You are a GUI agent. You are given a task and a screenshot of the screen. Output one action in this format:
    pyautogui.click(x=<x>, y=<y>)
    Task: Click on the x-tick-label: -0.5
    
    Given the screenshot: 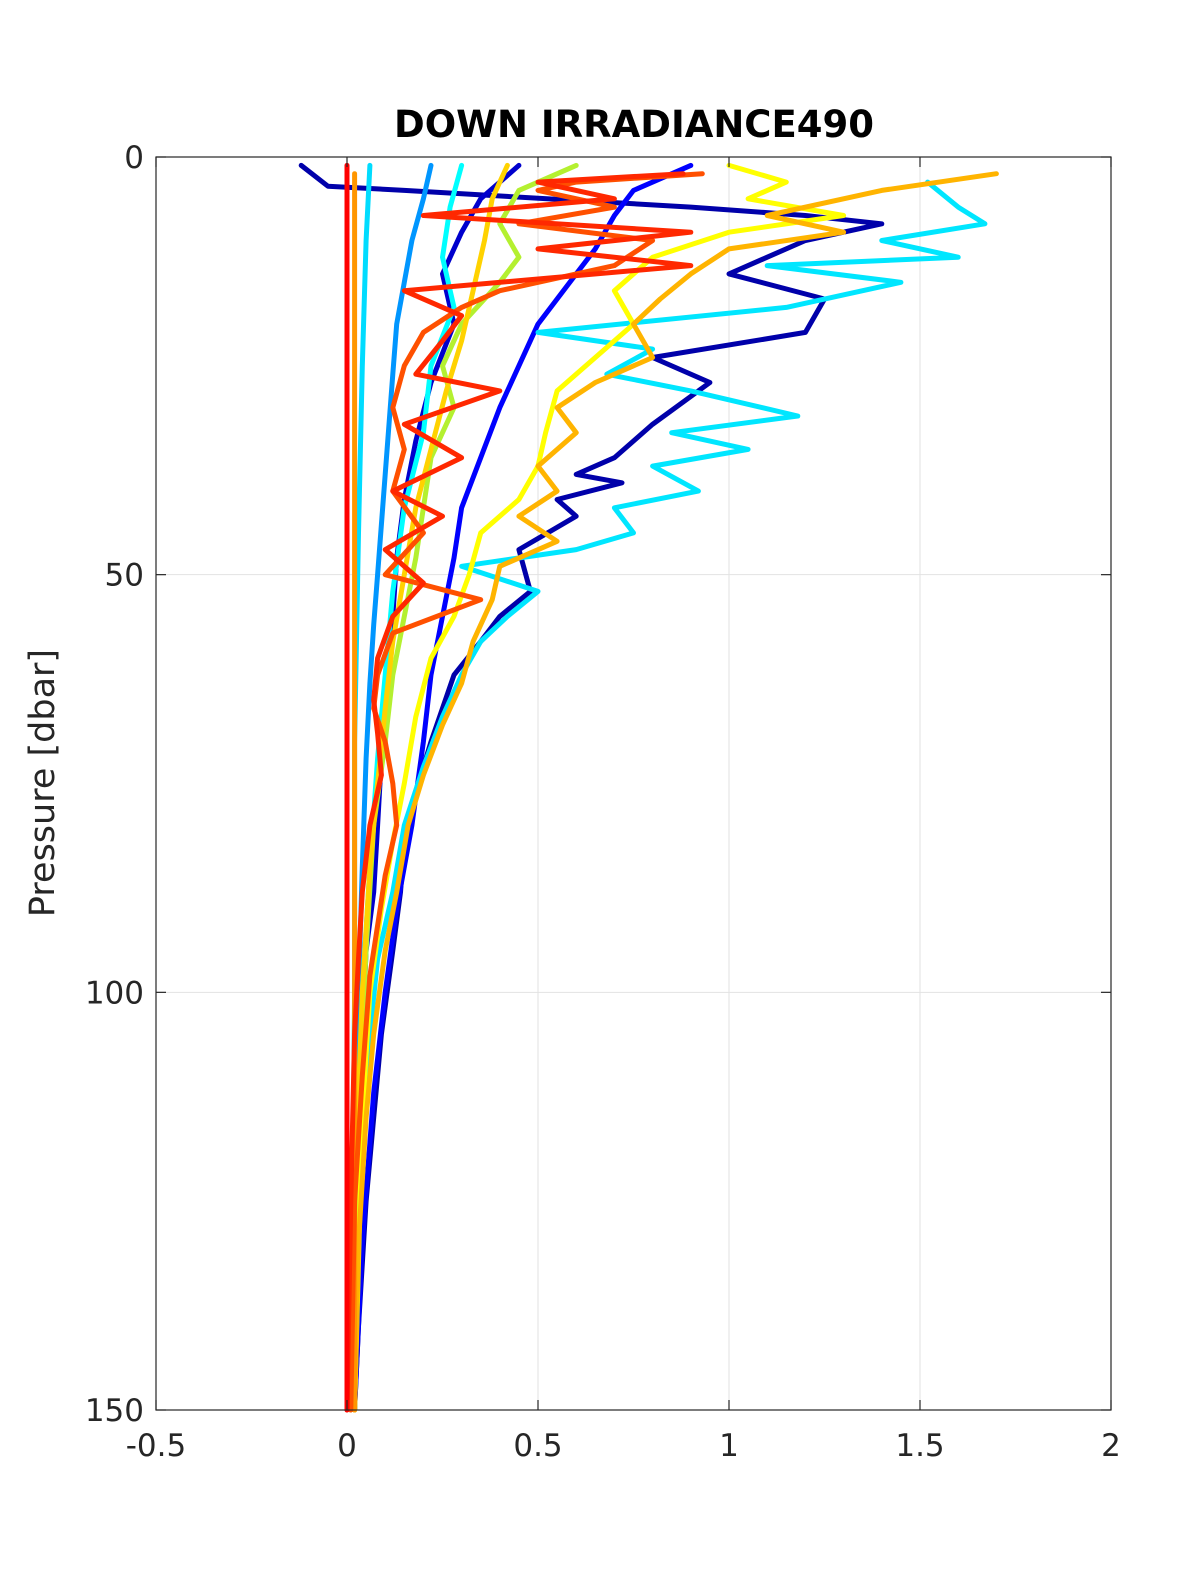 What is the action you would take?
    pyautogui.click(x=156, y=1446)
    